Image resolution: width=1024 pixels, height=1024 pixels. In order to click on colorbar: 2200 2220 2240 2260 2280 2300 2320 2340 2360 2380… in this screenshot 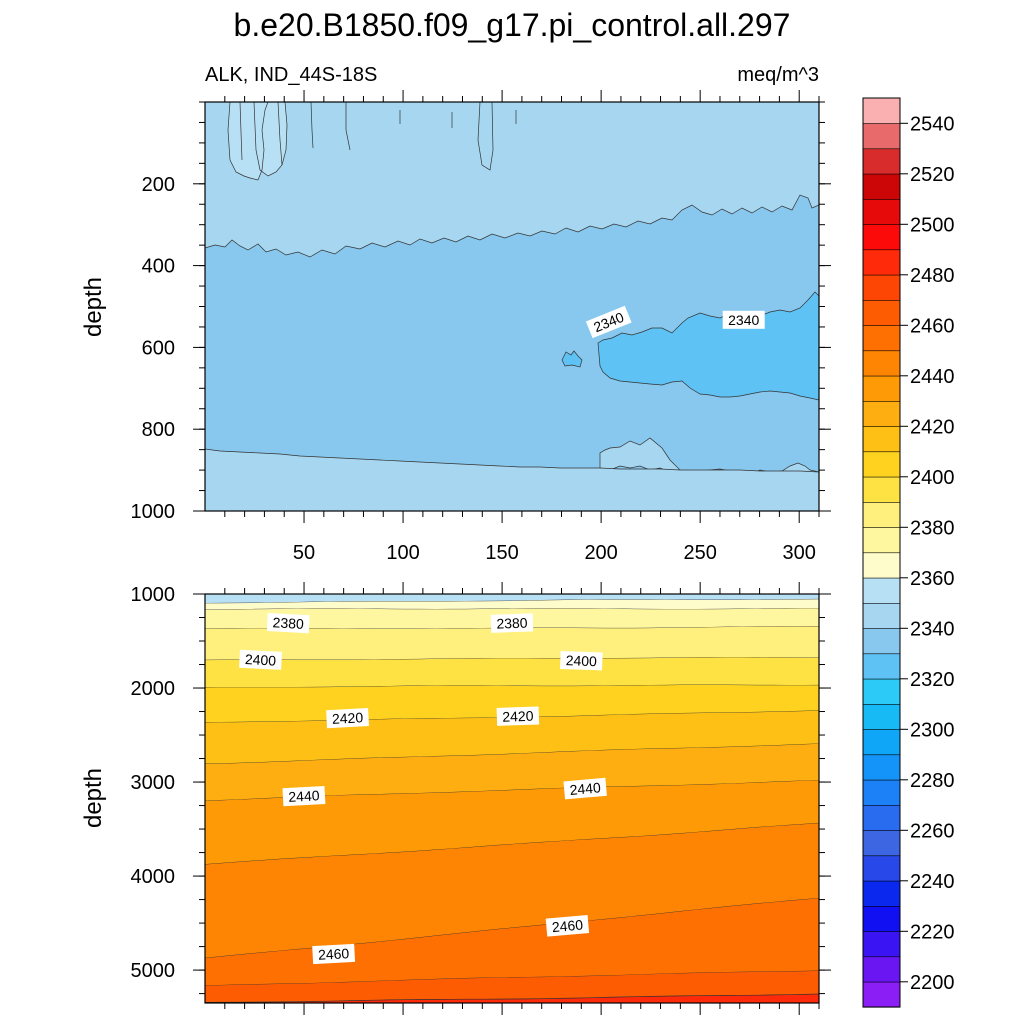, I will do `click(908, 552)`.